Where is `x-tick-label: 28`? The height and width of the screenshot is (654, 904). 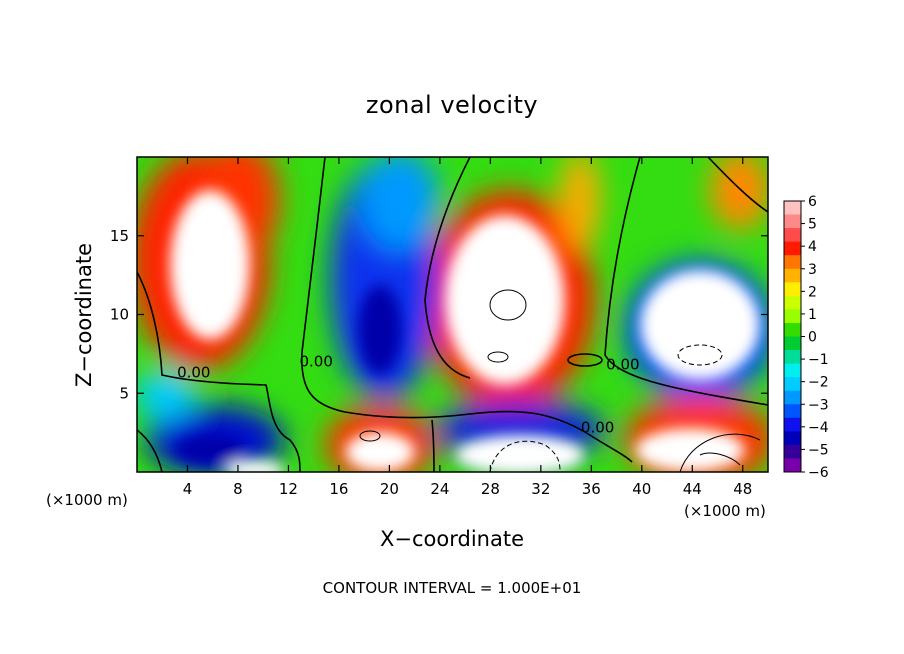
x-tick-label: 28 is located at coordinates (490, 489).